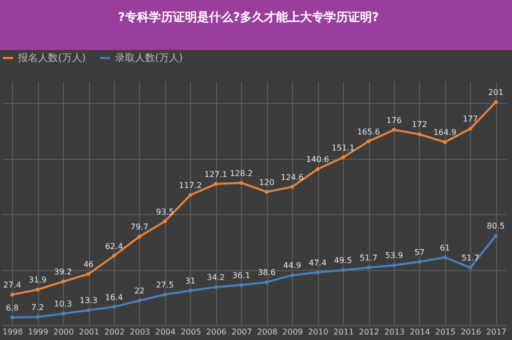  What do you see at coordinates (114, 246) in the screenshot?
I see `data-label: 62.4` at bounding box center [114, 246].